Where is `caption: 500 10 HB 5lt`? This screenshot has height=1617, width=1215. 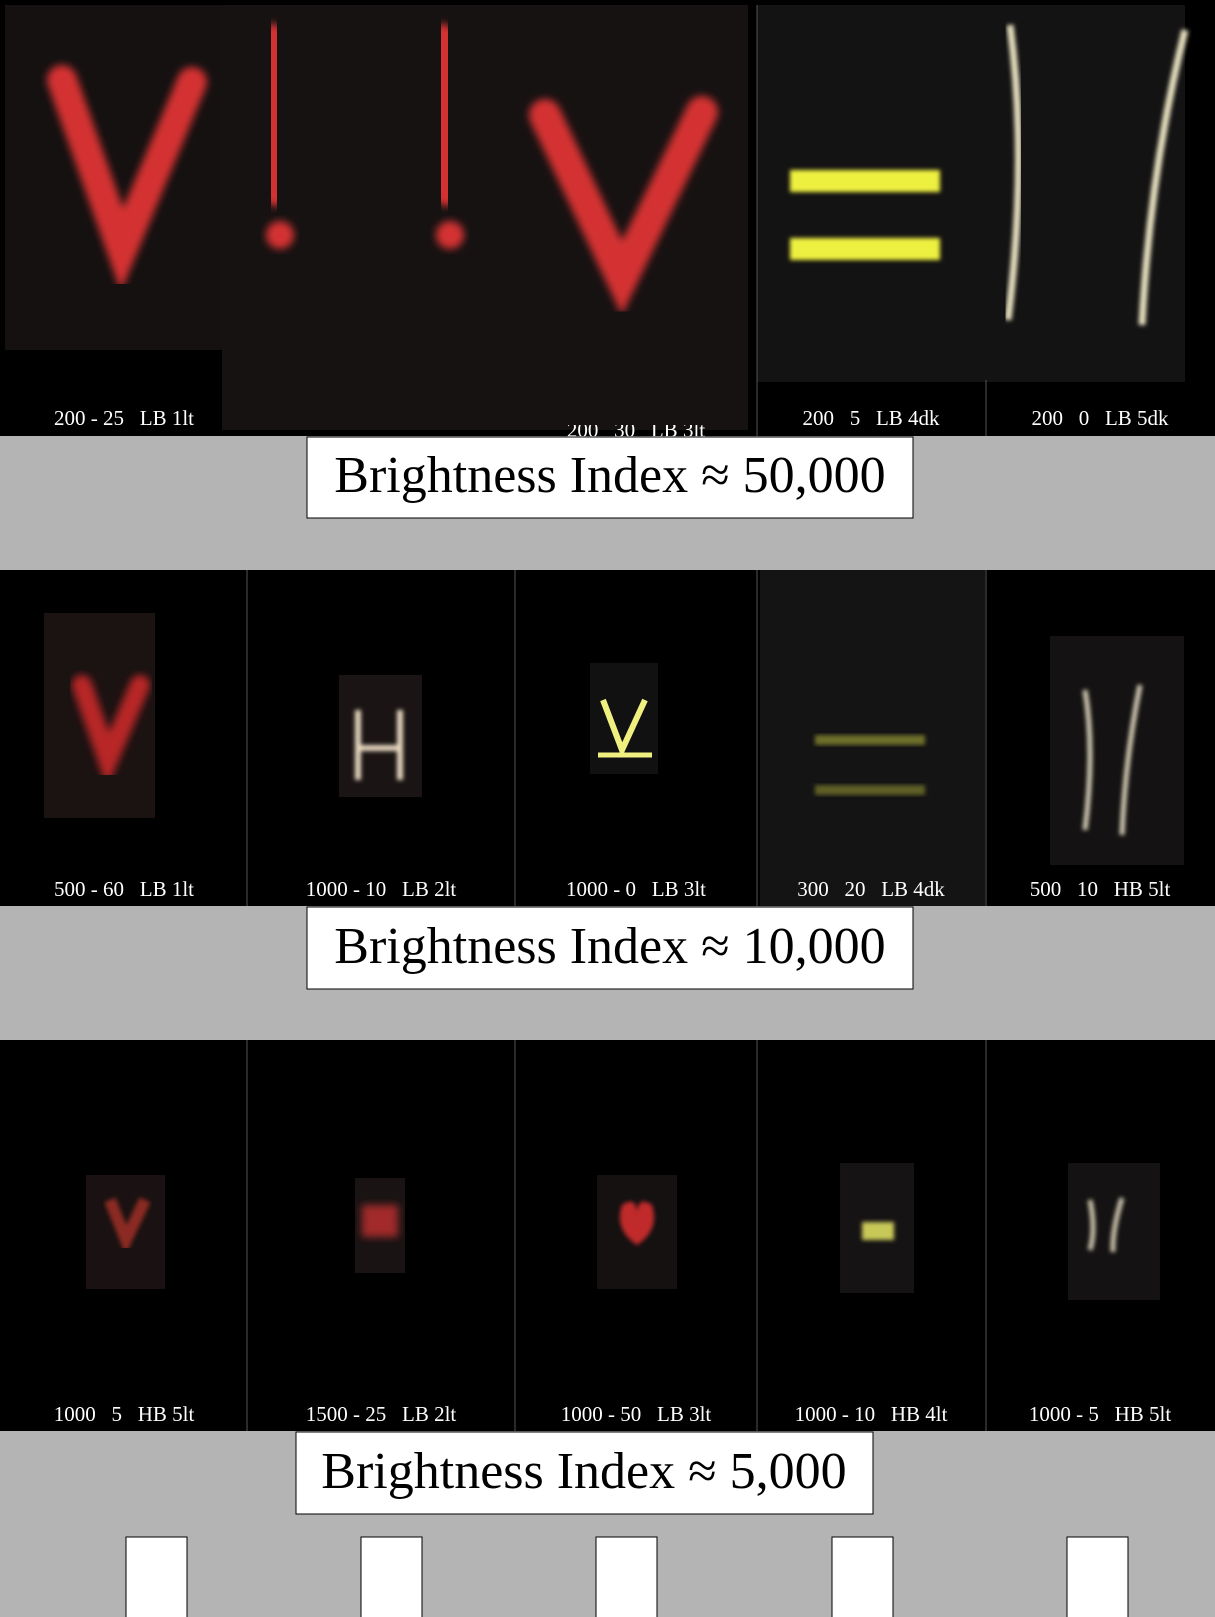 caption: 500 10 HB 5lt is located at coordinates (1100, 889).